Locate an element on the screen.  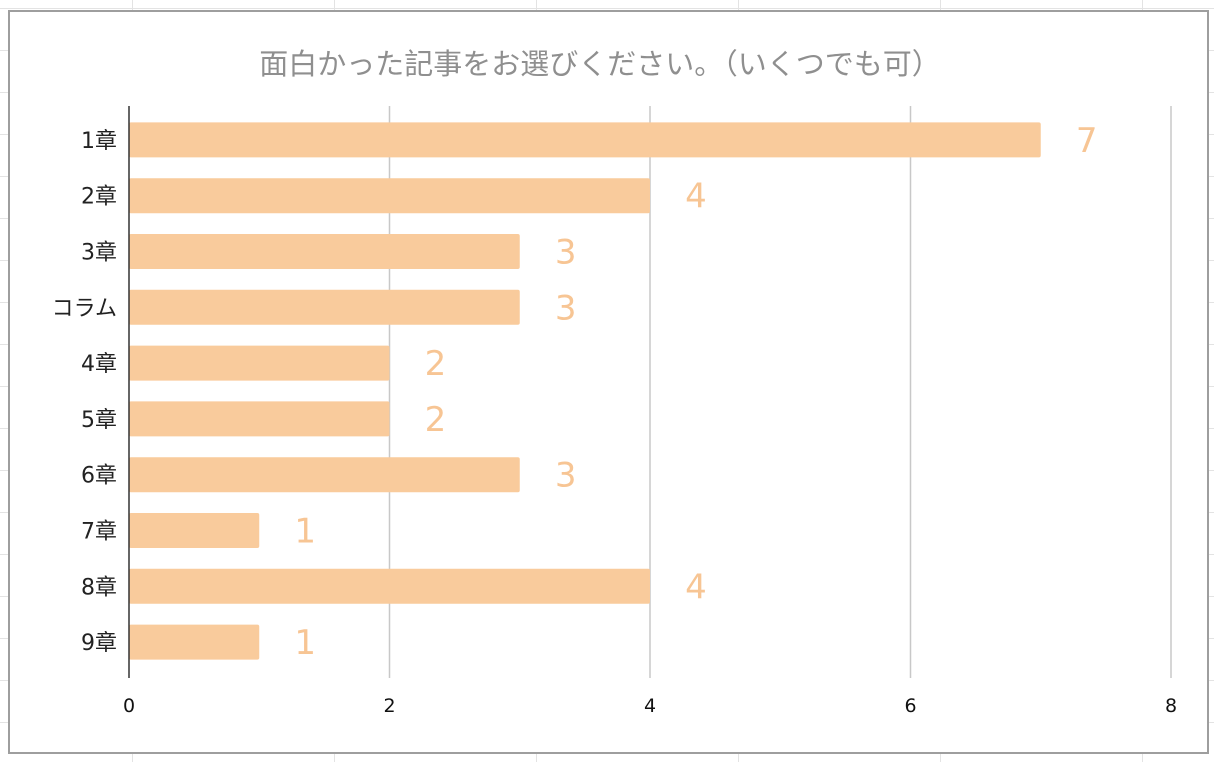
data-label: 7 is located at coordinates (1087, 141).